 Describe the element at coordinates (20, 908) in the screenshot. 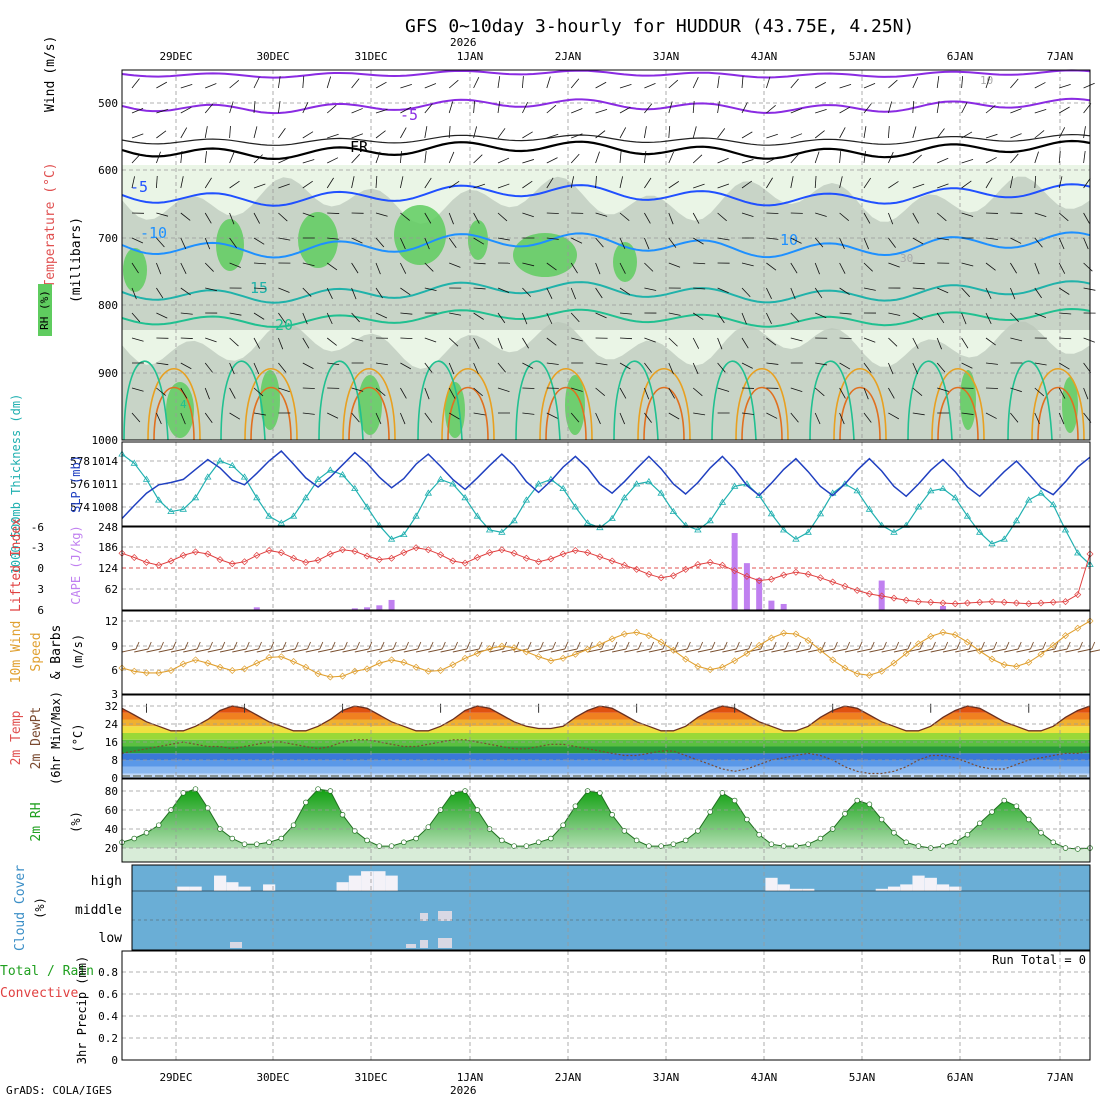

I see `cloud-axis-label-a: Cloud Cover` at that location.